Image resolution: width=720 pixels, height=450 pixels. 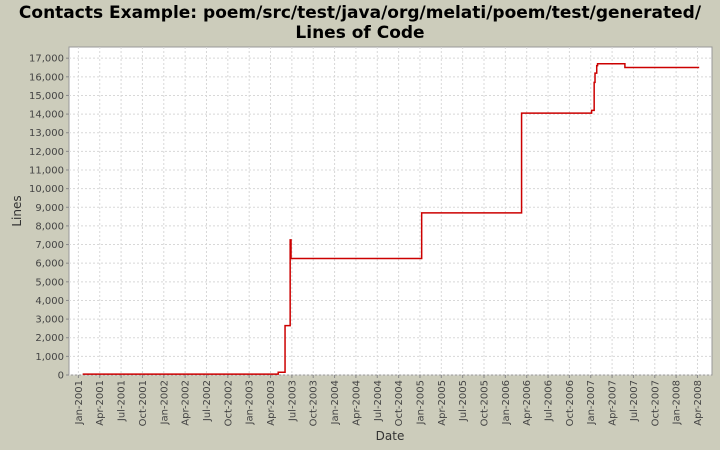 What do you see at coordinates (61, 376) in the screenshot?
I see `y-tick-label: 0` at bounding box center [61, 376].